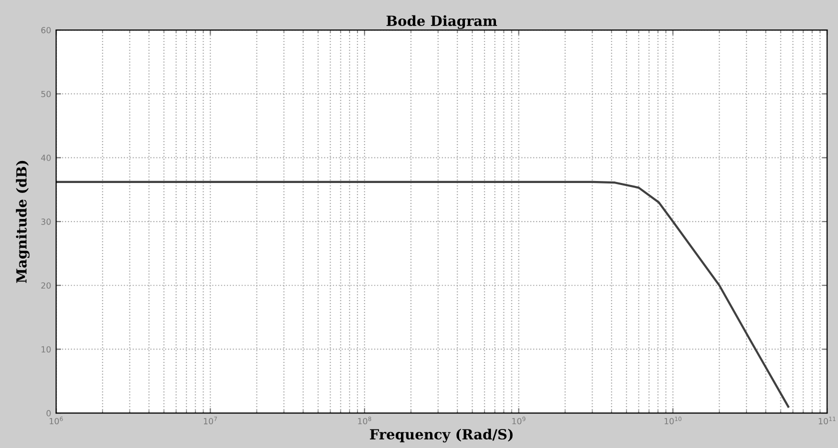 This screenshot has height=448, width=838. What do you see at coordinates (519, 420) in the screenshot?
I see `x-tick-label: 10$^{9}$` at bounding box center [519, 420].